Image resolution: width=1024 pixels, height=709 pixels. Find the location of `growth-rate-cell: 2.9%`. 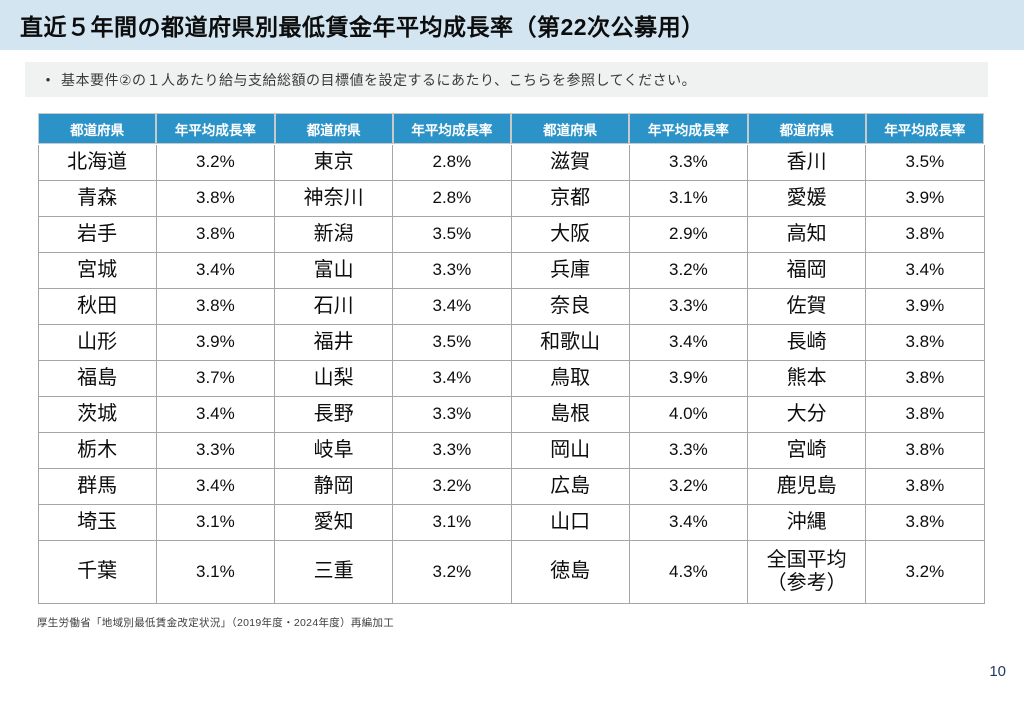

growth-rate-cell: 2.9% is located at coordinates (688, 234).